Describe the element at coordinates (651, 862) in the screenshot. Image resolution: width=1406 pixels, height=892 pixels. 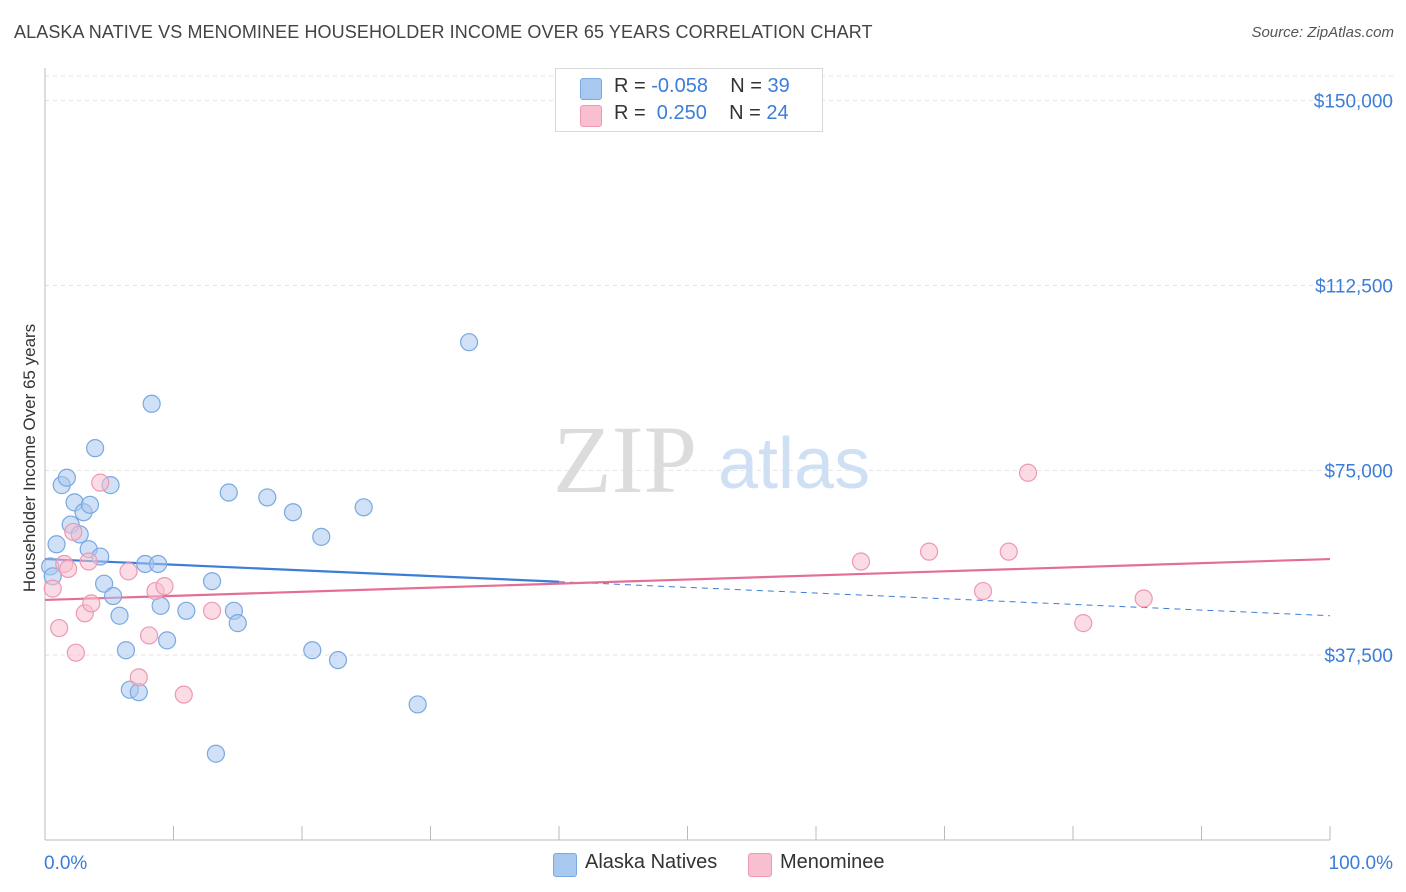
I see `bottom-legend-label: Alaska Natives` at that location.